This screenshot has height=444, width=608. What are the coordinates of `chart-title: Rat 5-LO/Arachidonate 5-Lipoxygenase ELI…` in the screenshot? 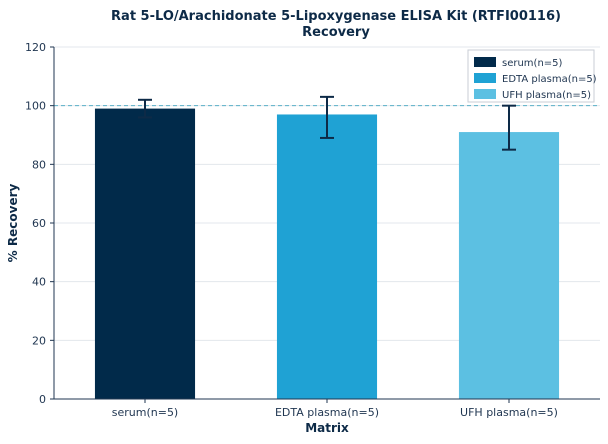 It's located at (336, 16).